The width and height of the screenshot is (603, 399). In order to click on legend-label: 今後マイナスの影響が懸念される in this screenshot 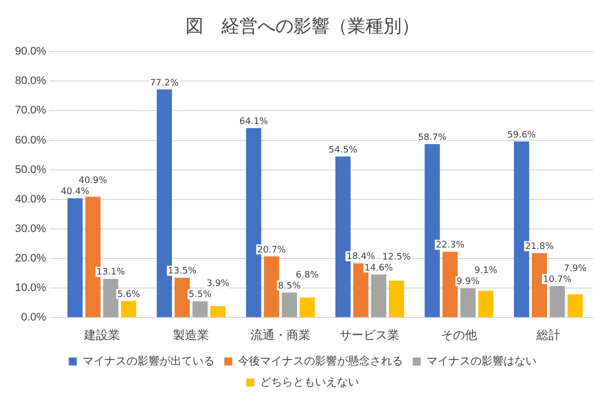, I will do `click(320, 361)`.